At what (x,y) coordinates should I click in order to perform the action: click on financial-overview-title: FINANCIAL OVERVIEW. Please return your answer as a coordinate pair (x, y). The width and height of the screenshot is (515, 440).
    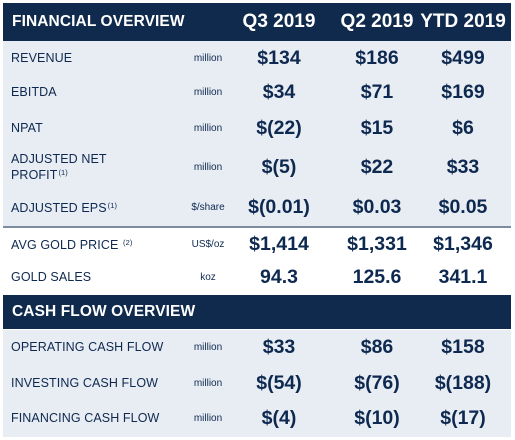
    Looking at the image, I should click on (98, 21).